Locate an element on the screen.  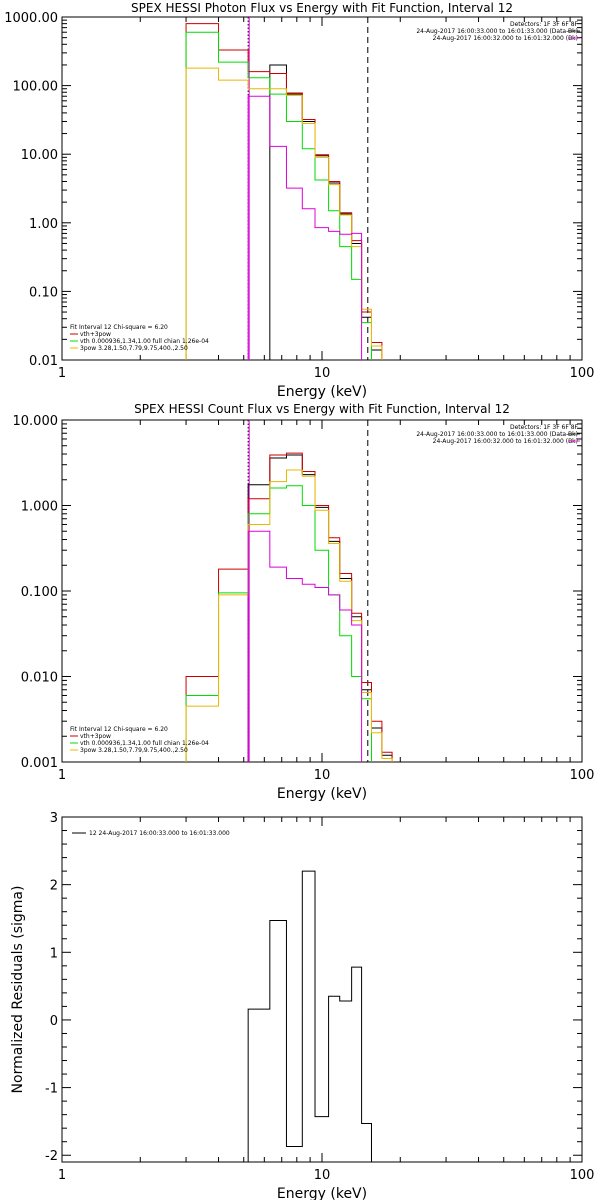
y-tick-label: 0.001 is located at coordinates (39, 763).